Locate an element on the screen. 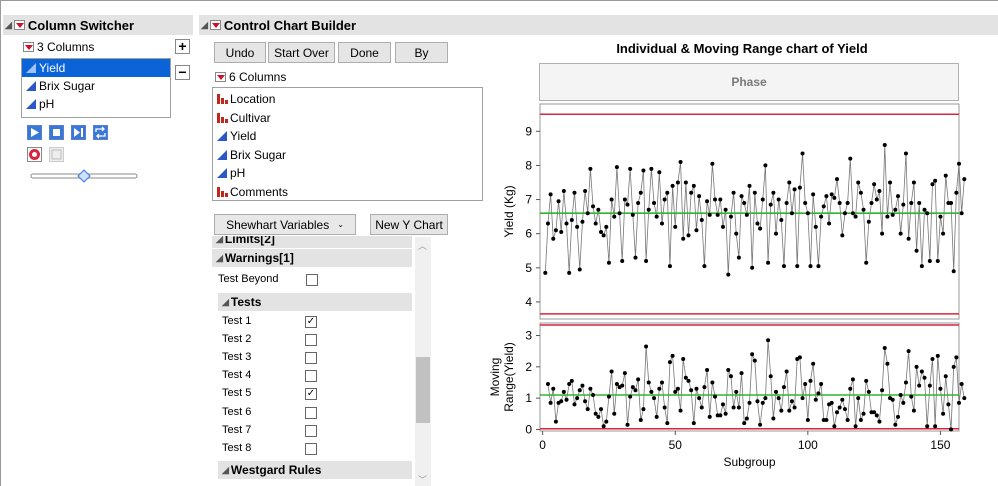 The width and height of the screenshot is (998, 486). by-button: By is located at coordinates (421, 52).